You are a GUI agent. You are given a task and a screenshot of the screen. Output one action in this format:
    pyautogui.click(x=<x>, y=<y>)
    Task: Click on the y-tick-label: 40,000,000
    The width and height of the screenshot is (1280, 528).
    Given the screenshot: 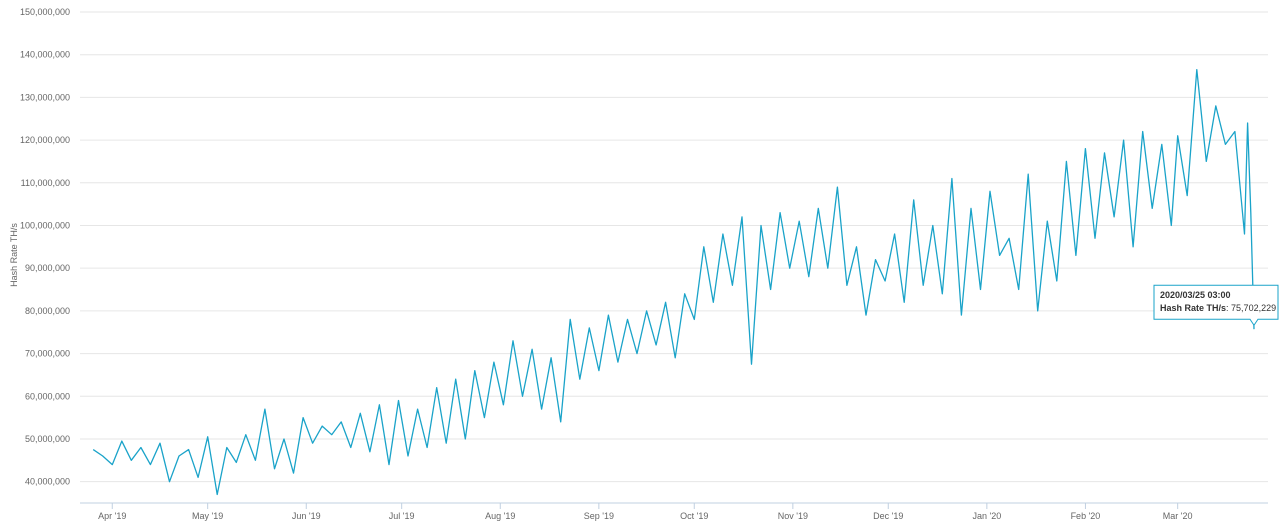 What is the action you would take?
    pyautogui.click(x=47, y=482)
    